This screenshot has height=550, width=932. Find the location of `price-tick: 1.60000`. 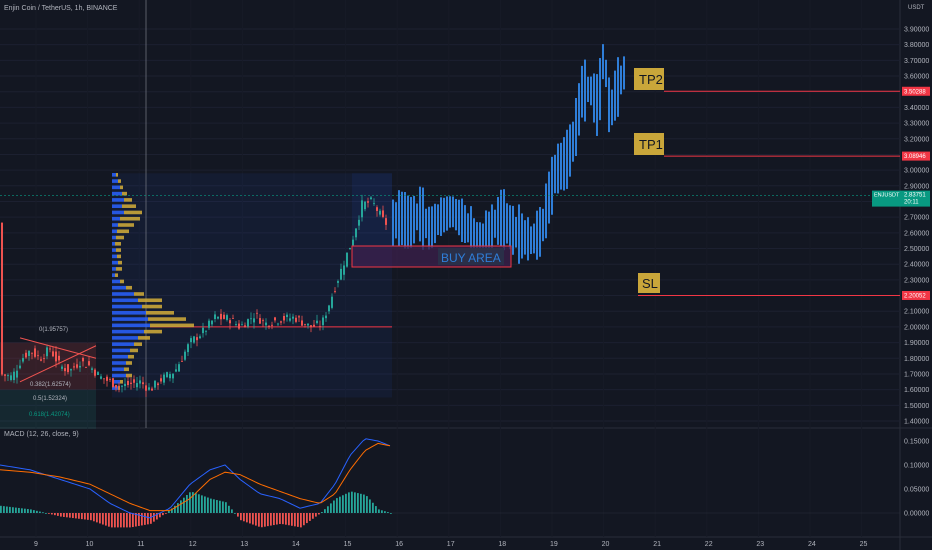

price-tick: 1.60000 is located at coordinates (916, 390).